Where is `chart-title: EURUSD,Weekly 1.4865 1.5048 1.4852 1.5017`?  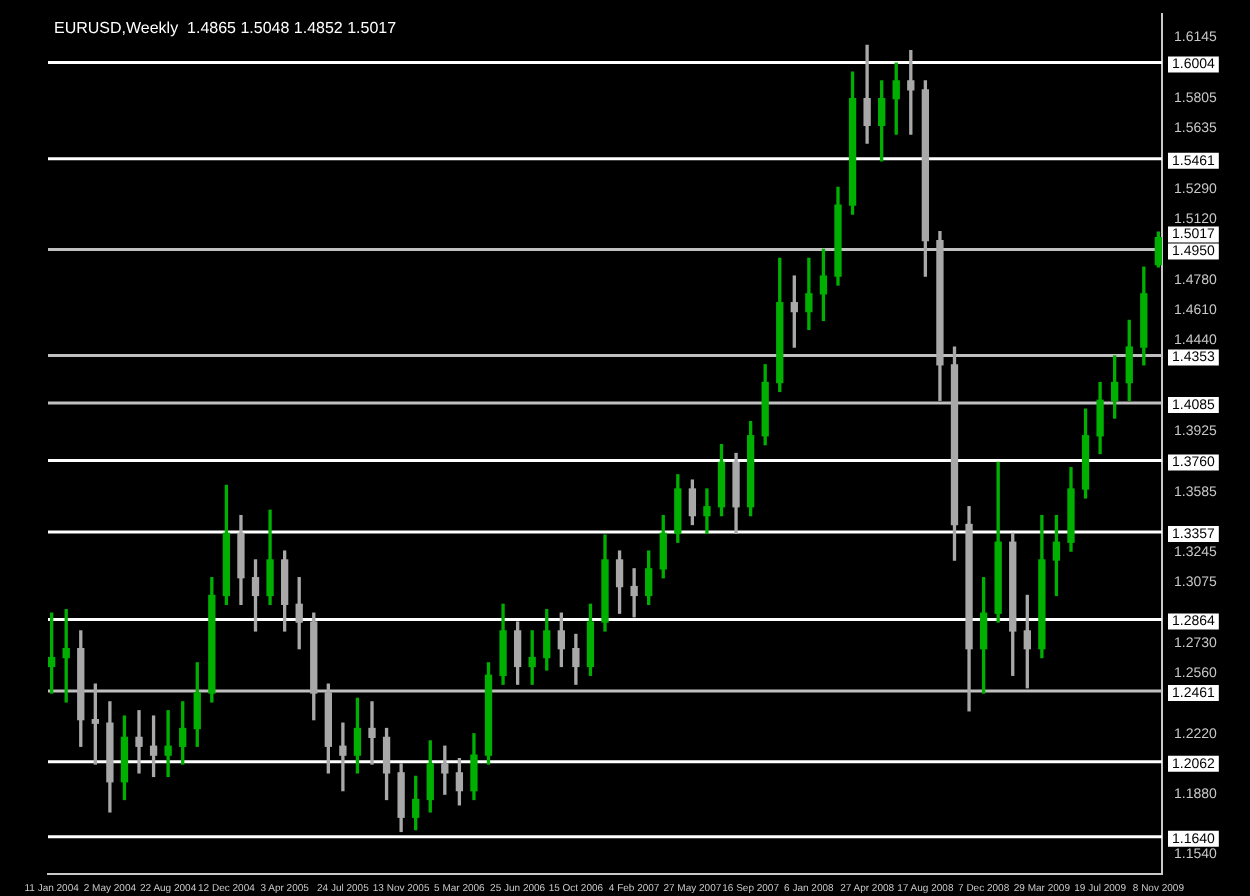
chart-title: EURUSD,Weekly 1.4865 1.5048 1.4852 1.5017 is located at coordinates (226, 27).